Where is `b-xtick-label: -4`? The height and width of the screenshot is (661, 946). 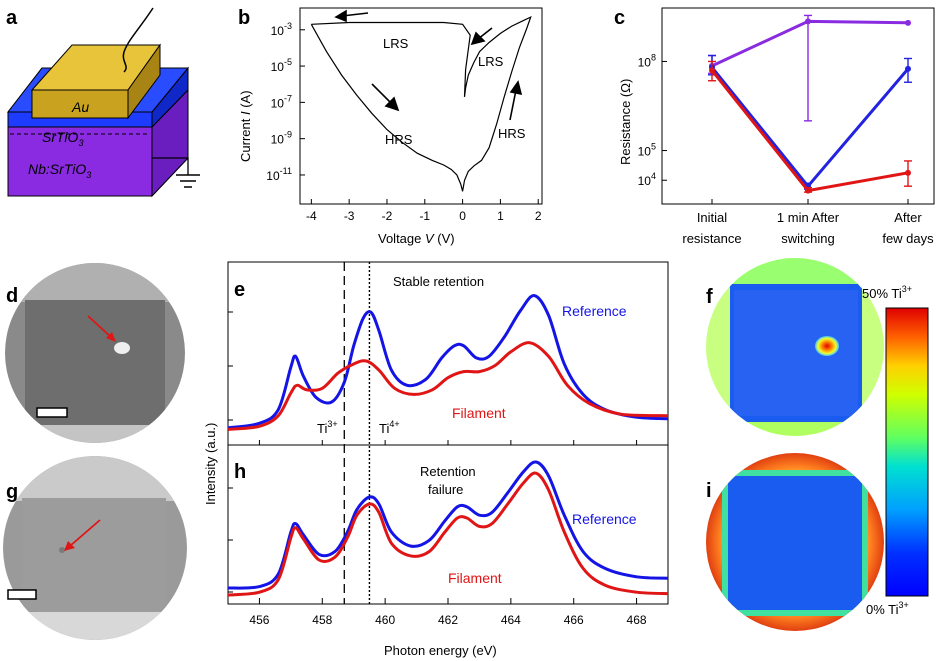
b-xtick-label: -4 is located at coordinates (311, 216).